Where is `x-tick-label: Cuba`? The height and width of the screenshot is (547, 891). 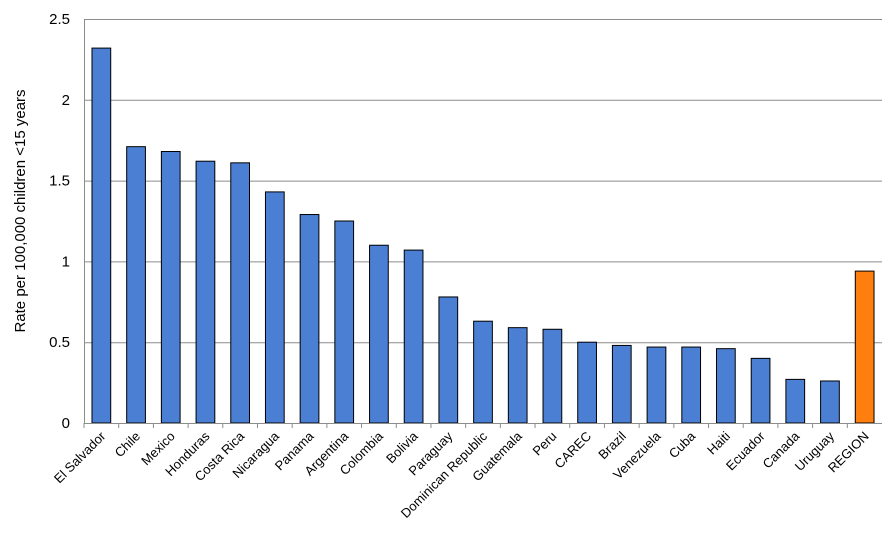
x-tick-label: Cuba is located at coordinates (682, 444).